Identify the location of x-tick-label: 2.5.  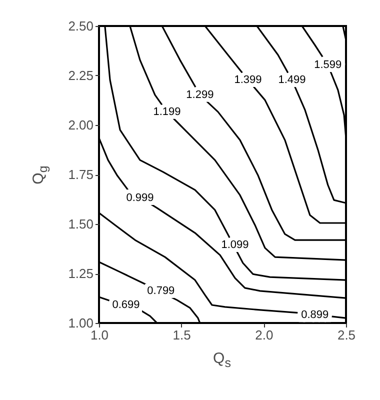
(346, 335).